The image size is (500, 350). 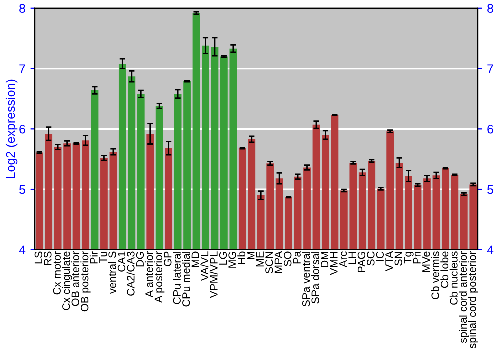 What do you see at coordinates (454, 278) in the screenshot?
I see `x-tick-label: Cb nucleus` at bounding box center [454, 278].